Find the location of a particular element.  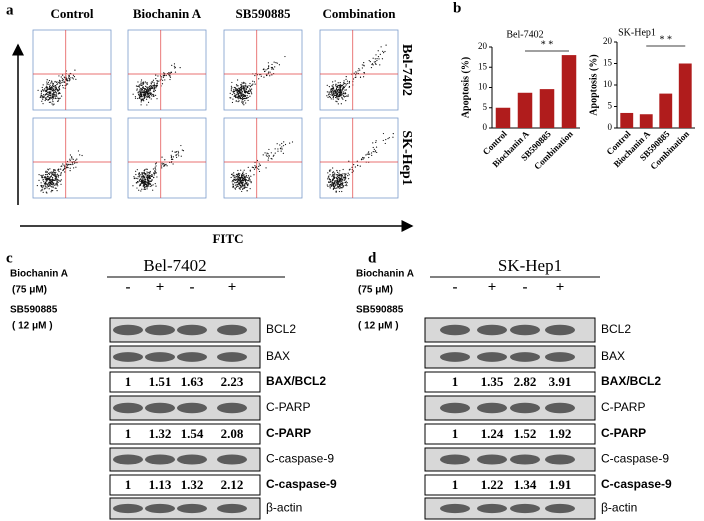

ratio-value: 1.24 is located at coordinates (492, 433).